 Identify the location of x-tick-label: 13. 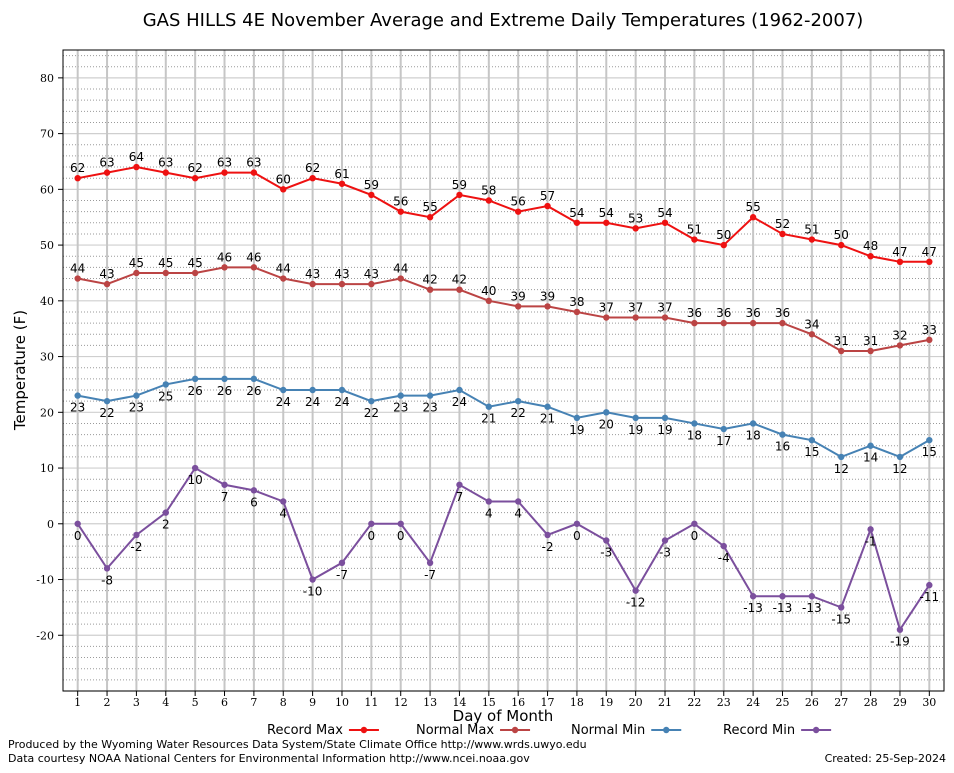
(430, 702).